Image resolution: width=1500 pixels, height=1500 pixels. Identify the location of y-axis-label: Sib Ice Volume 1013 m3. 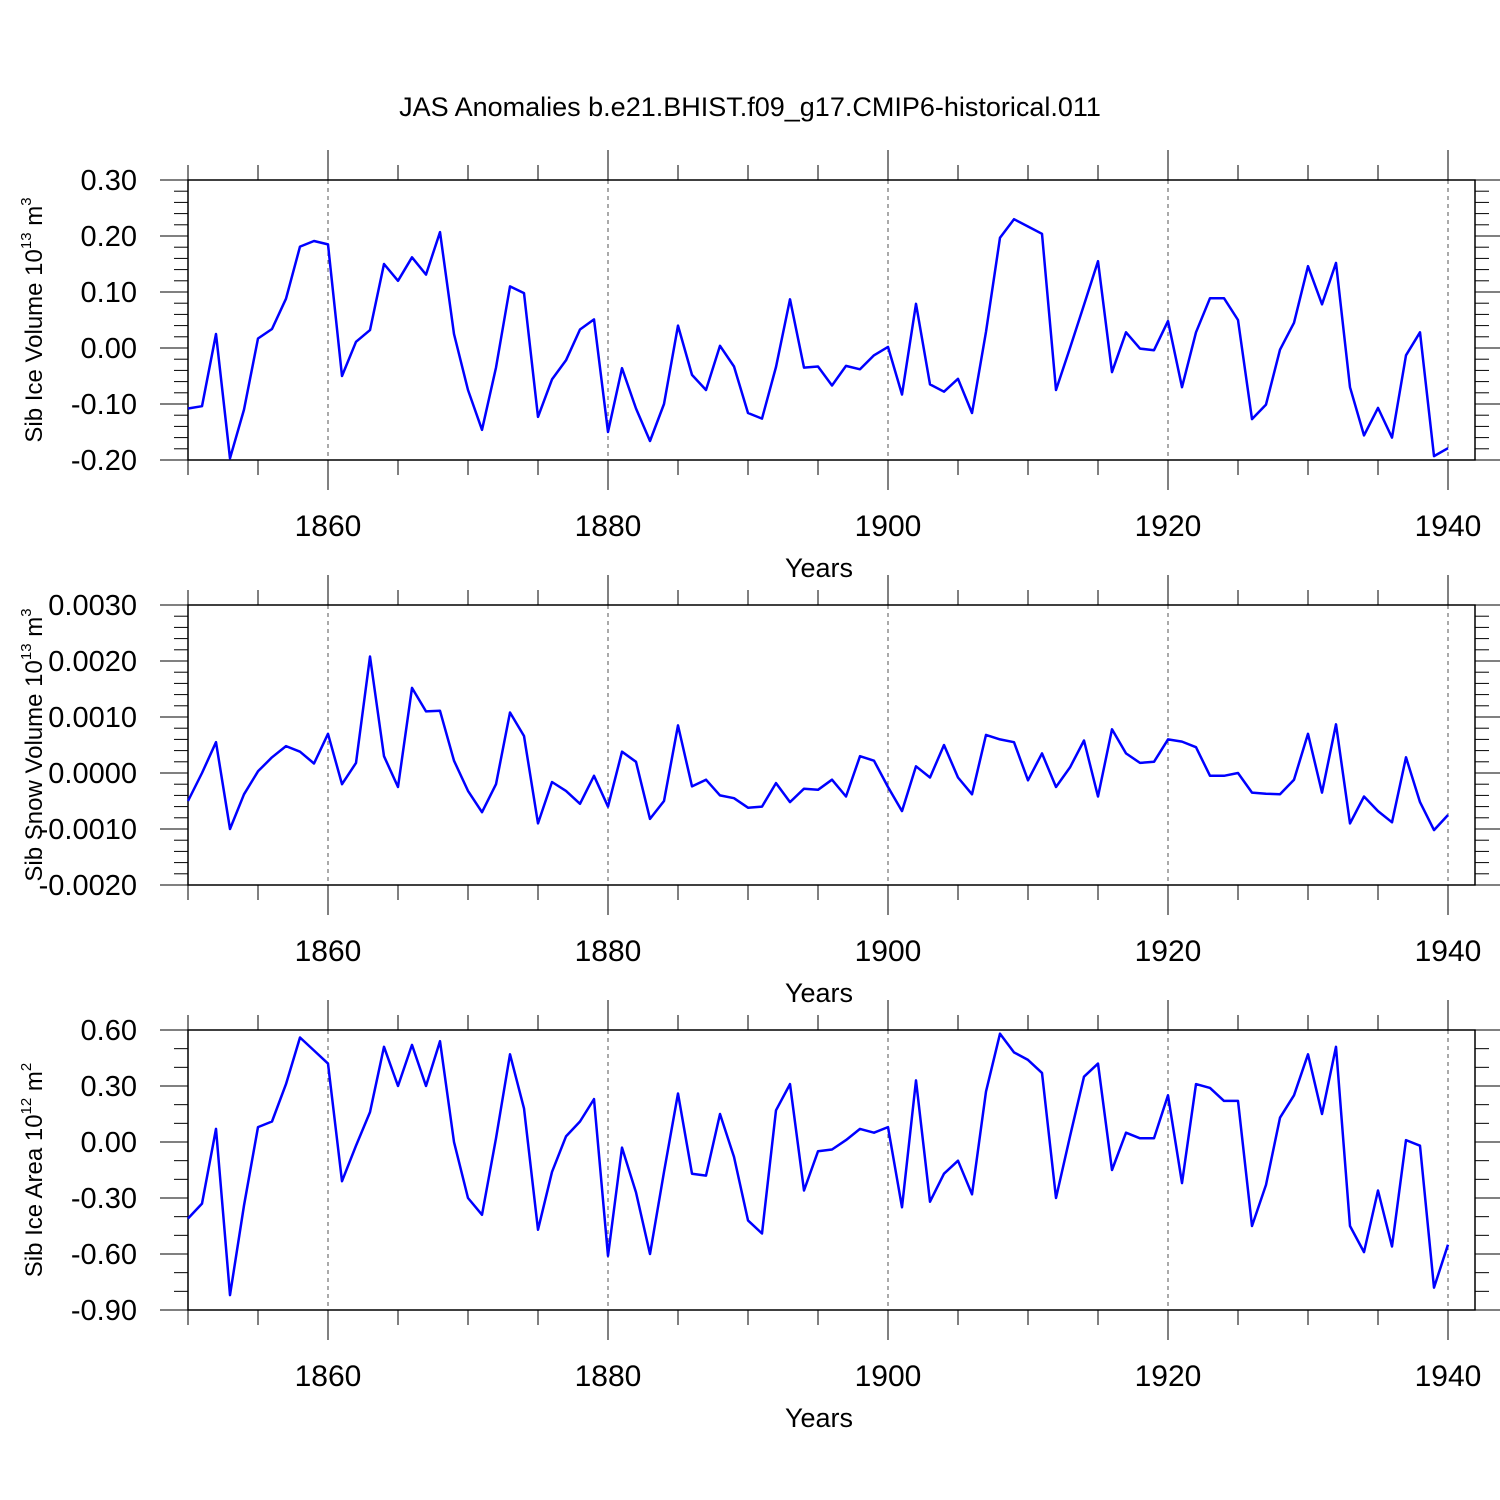
(33, 319).